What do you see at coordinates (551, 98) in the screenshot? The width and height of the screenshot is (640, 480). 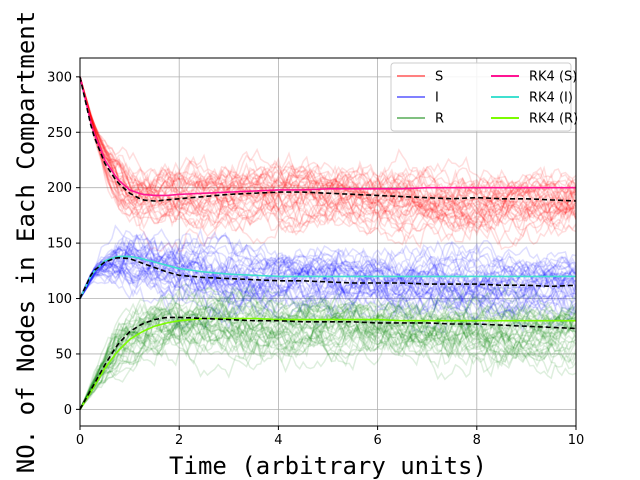 I see `legend-label: RK4 (I)` at bounding box center [551, 98].